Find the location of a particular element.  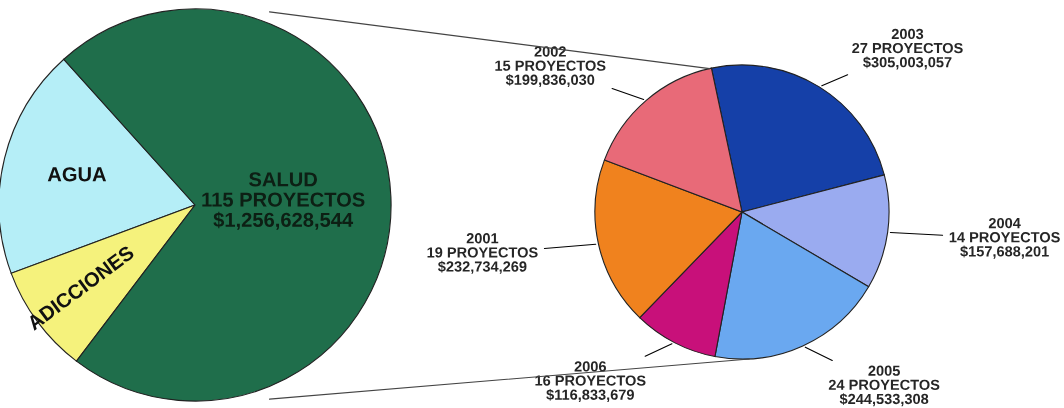

slice-label: 2004 14 PROYECTOS is located at coordinates (1004, 230).